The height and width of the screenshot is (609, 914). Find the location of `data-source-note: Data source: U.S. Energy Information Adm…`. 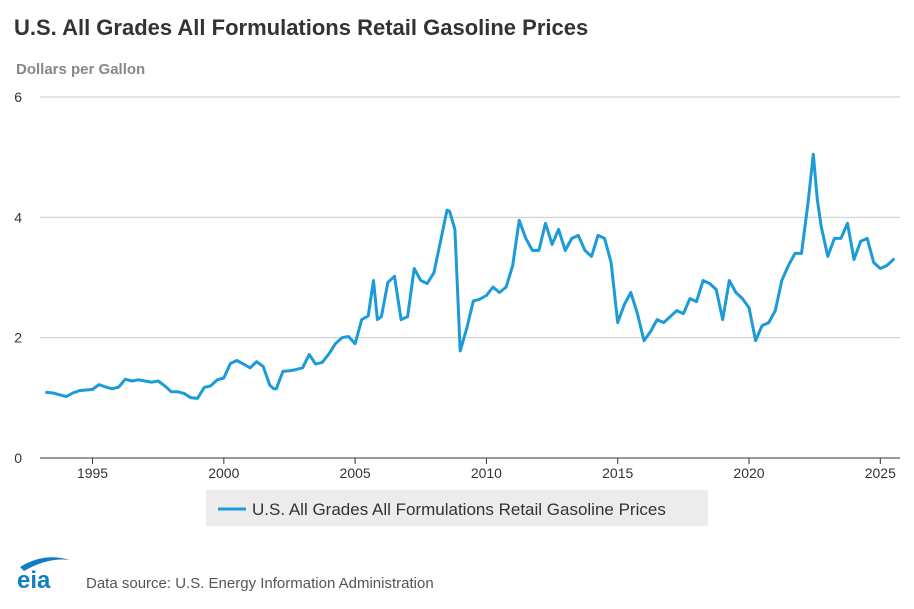

data-source-note: Data source: U.S. Energy Information Adm… is located at coordinates (260, 583).